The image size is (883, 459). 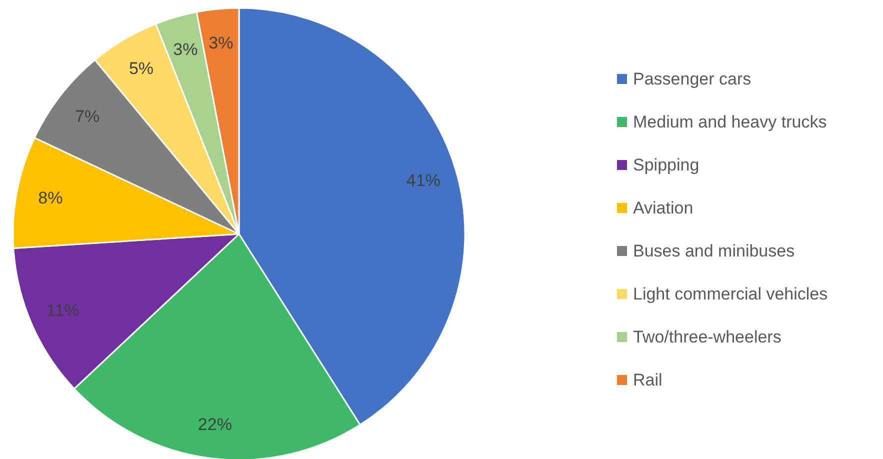 What do you see at coordinates (666, 165) in the screenshot?
I see `legend-label: Spipping` at bounding box center [666, 165].